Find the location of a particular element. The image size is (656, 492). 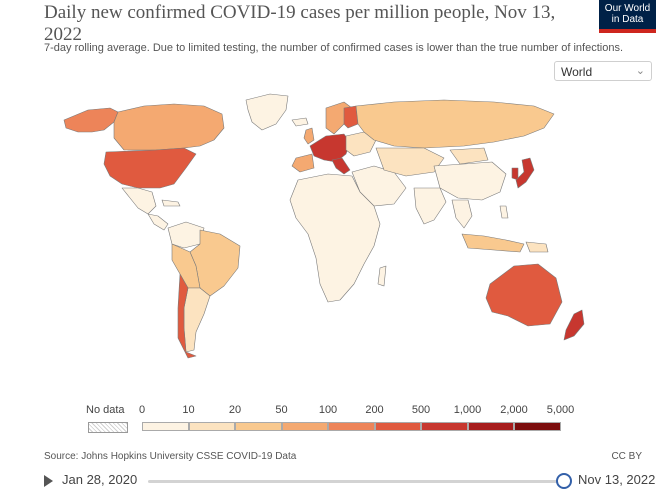

region-select-value: World is located at coordinates (577, 72).